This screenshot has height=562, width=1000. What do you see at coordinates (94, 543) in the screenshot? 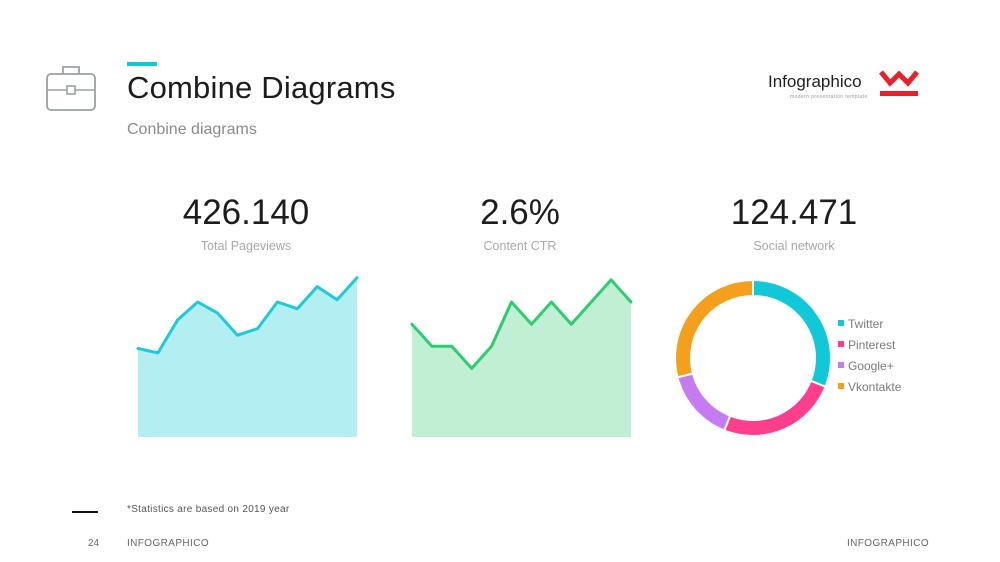
I see `page-number: 24` at bounding box center [94, 543].